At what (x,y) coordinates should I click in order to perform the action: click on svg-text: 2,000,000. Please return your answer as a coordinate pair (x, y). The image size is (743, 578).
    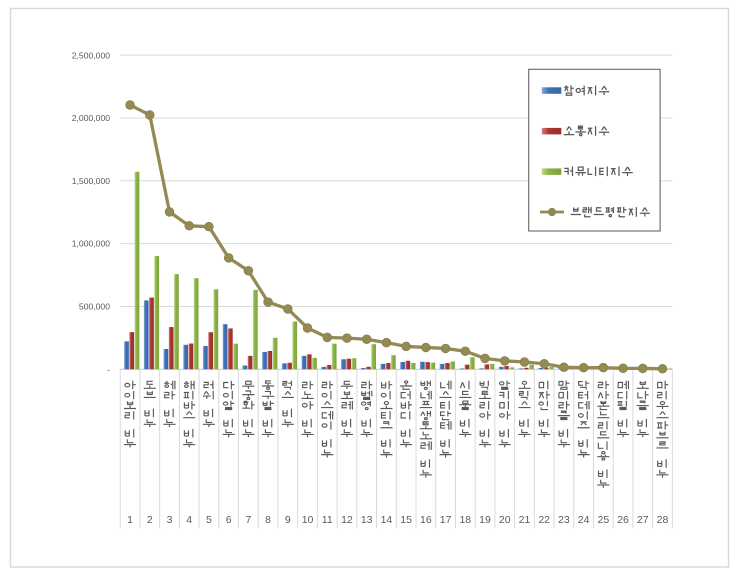
    Looking at the image, I should click on (91, 118).